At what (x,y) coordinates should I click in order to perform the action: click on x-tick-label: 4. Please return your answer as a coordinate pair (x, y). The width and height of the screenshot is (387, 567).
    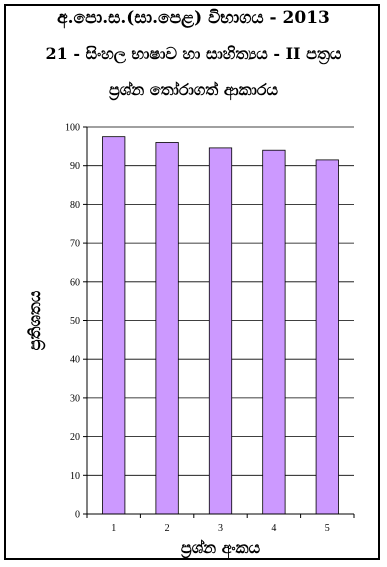
    Looking at the image, I should click on (273, 528).